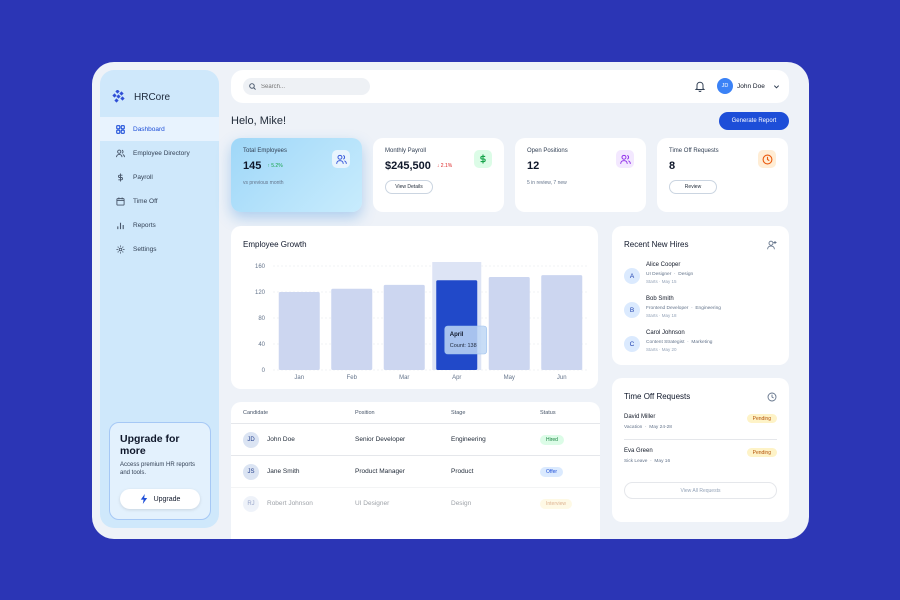 The image size is (900, 600). Describe the element at coordinates (660, 427) in the screenshot. I see `request-dates: May 24-28` at that location.